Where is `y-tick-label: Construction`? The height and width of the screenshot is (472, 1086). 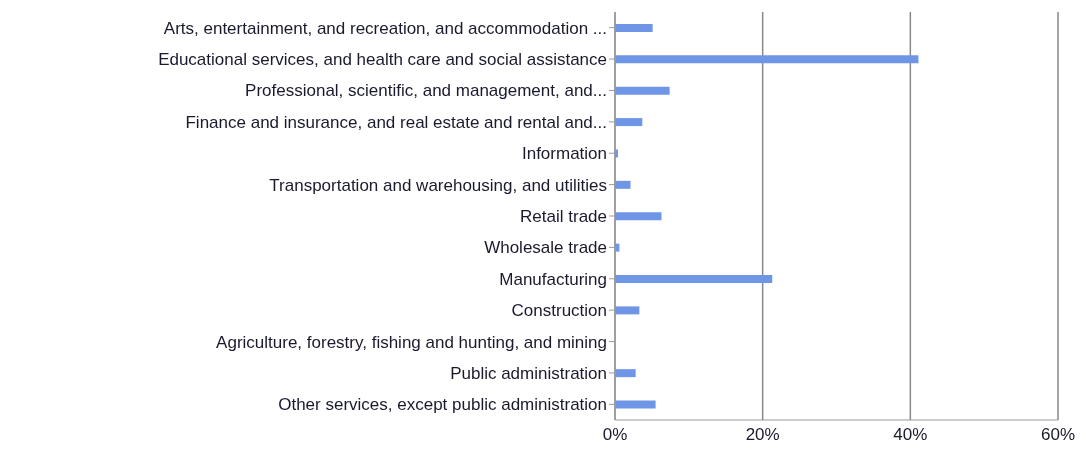 y-tick-label: Construction is located at coordinates (559, 311).